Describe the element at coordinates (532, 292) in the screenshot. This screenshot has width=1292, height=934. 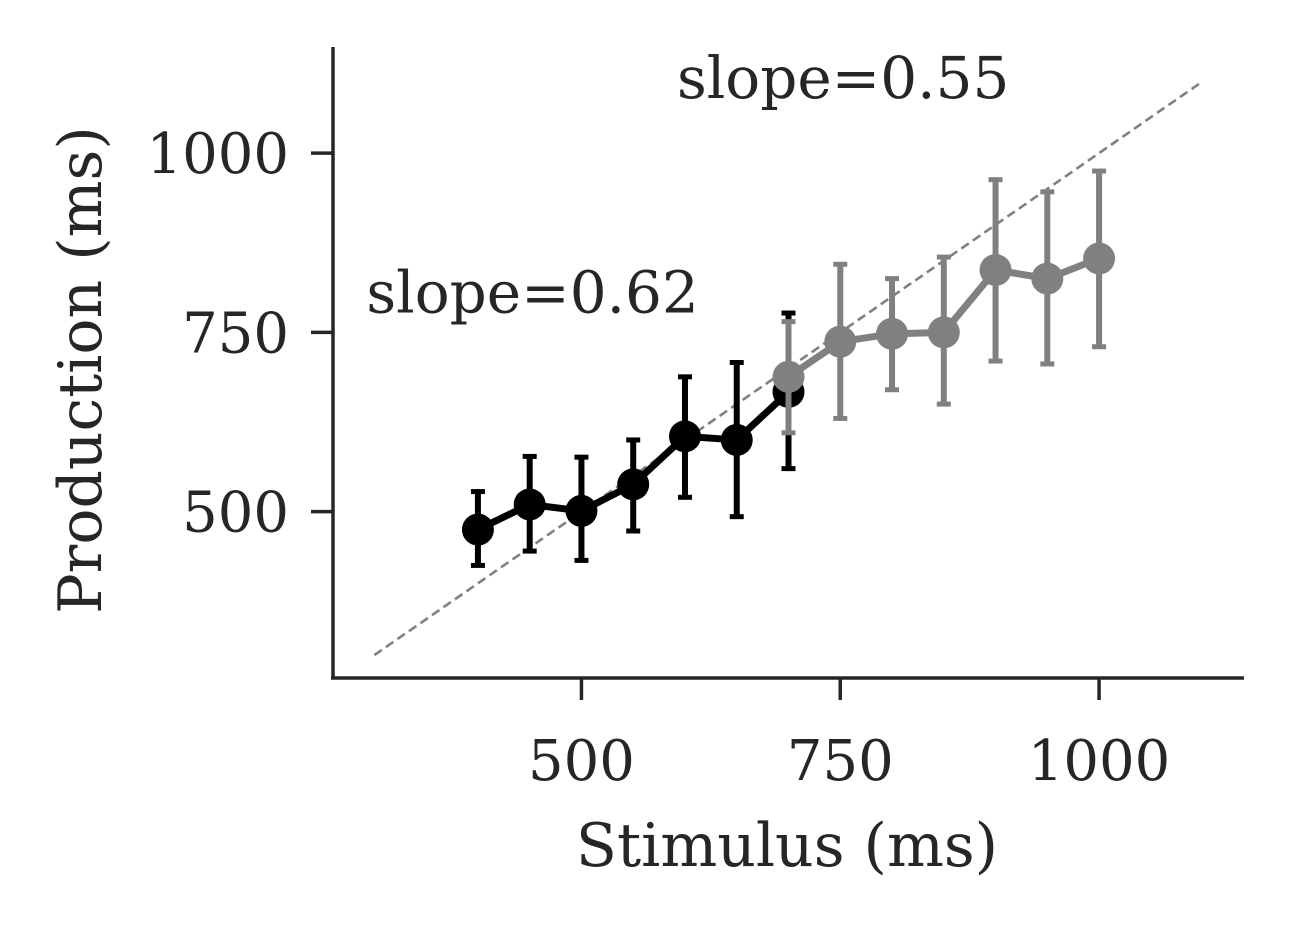
I see `slope-annotation: slope=0.62` at that location.